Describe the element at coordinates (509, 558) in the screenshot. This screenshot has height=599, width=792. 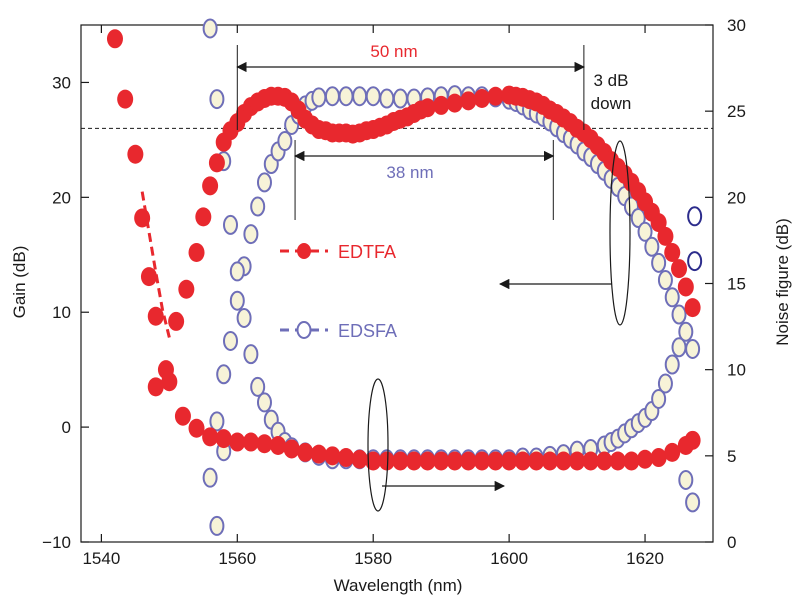
I see `x-tick-label: 1600` at that location.